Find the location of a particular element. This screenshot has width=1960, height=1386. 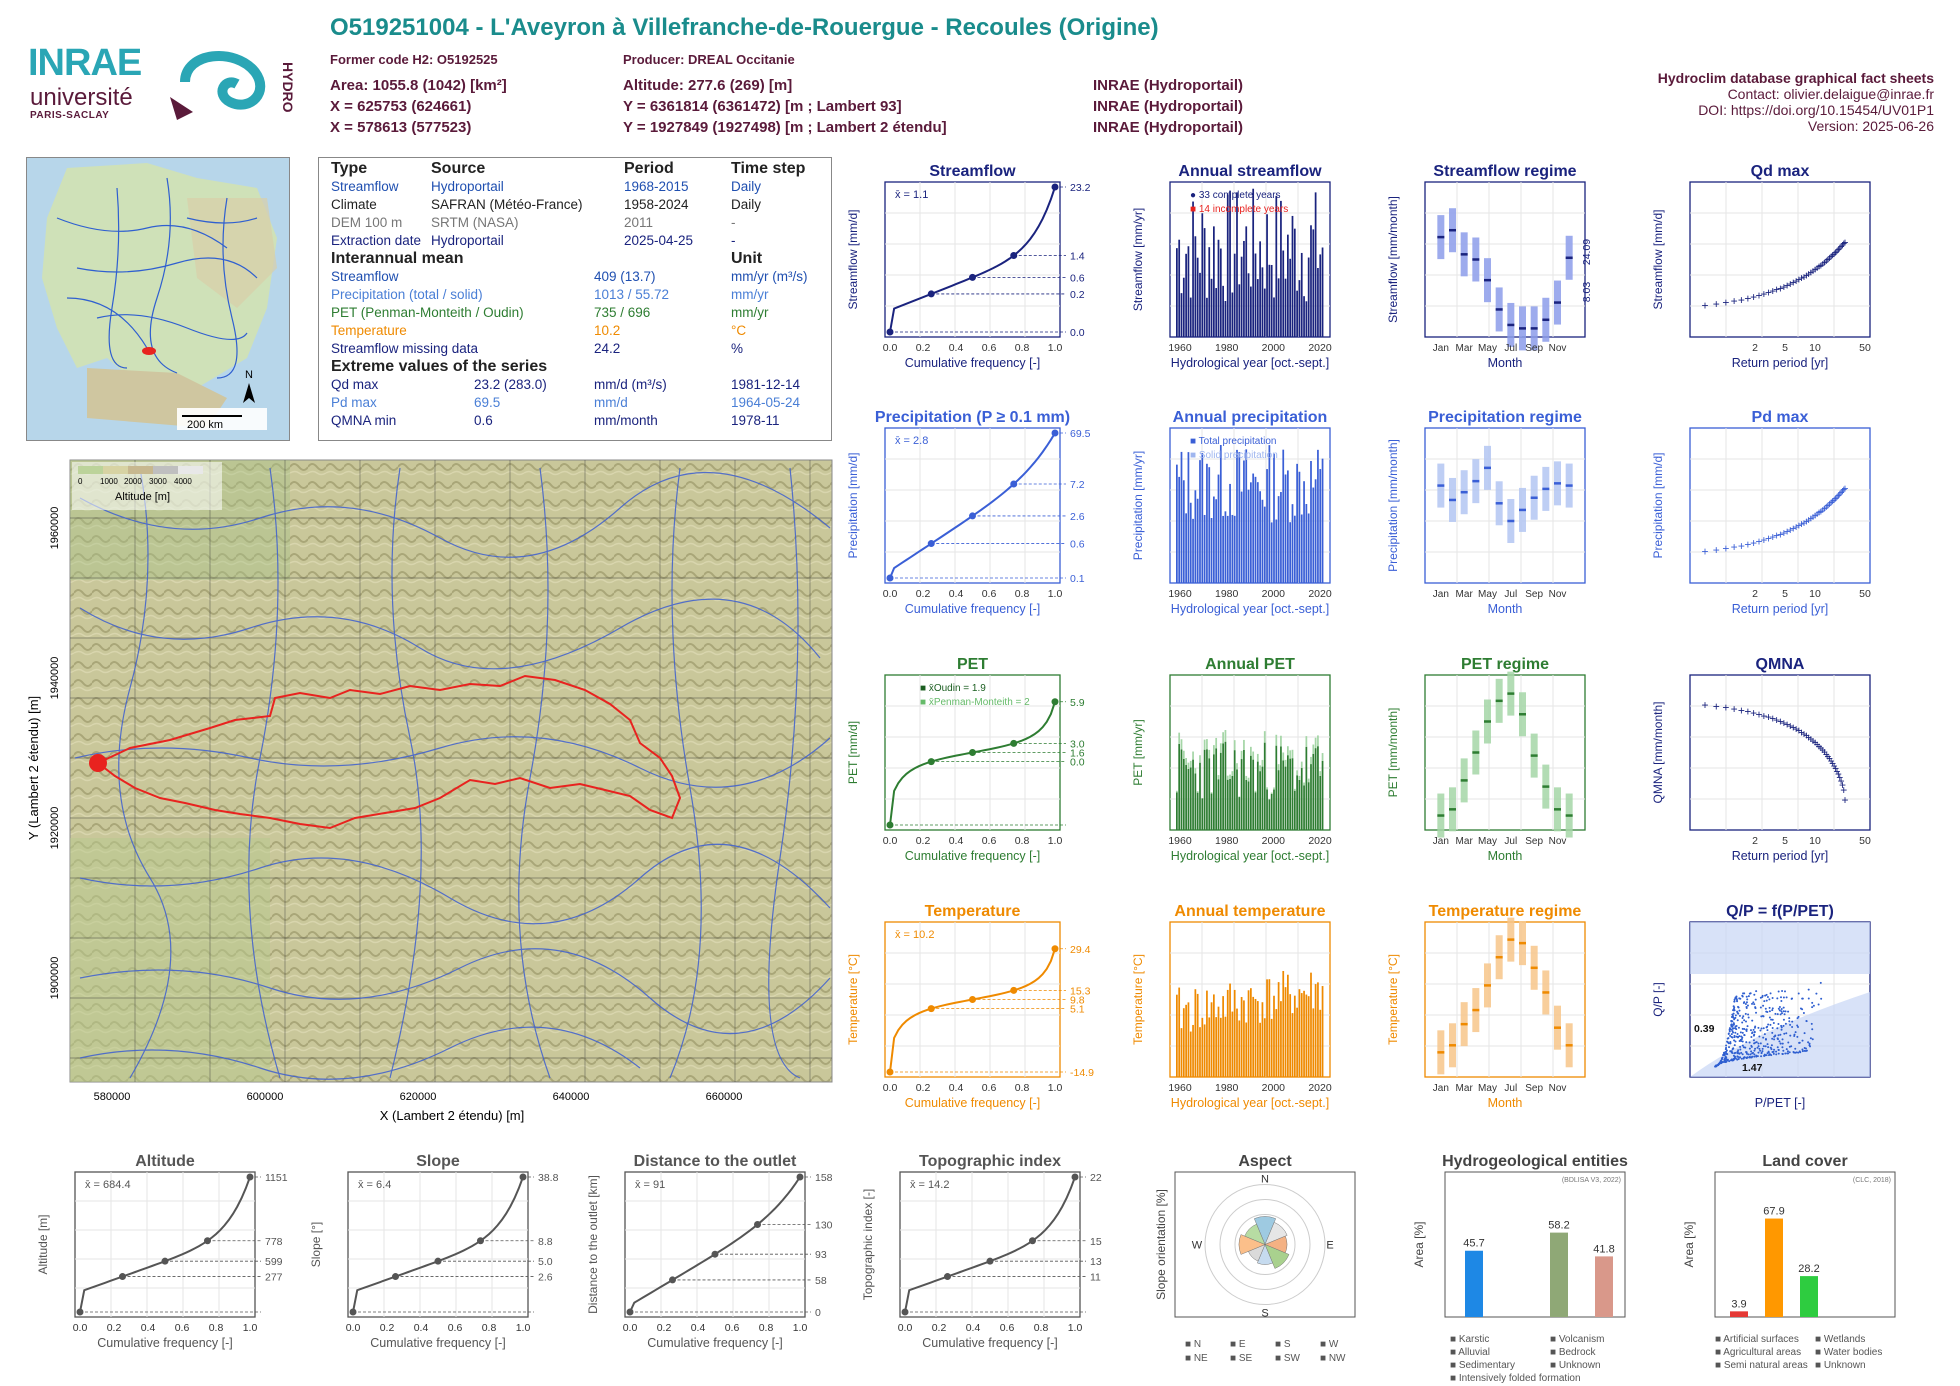

month-tick: Nov is located at coordinates (1558, 594).